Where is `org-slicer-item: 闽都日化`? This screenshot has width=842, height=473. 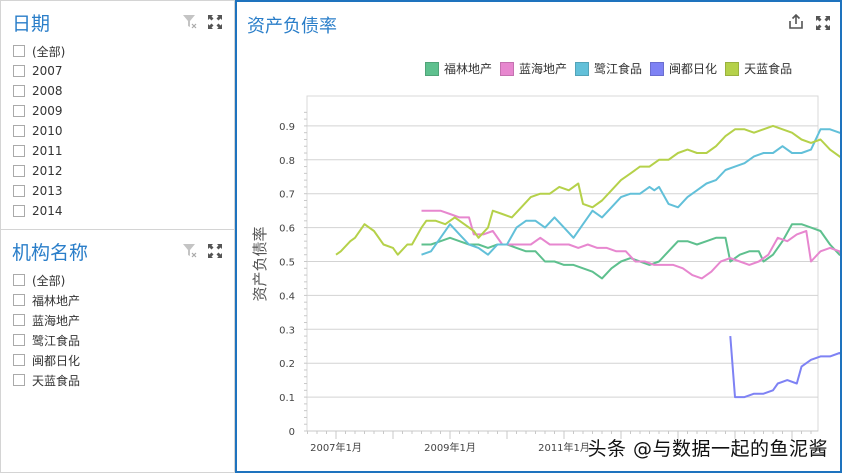
org-slicer-item: 闽都日化 is located at coordinates (46, 360).